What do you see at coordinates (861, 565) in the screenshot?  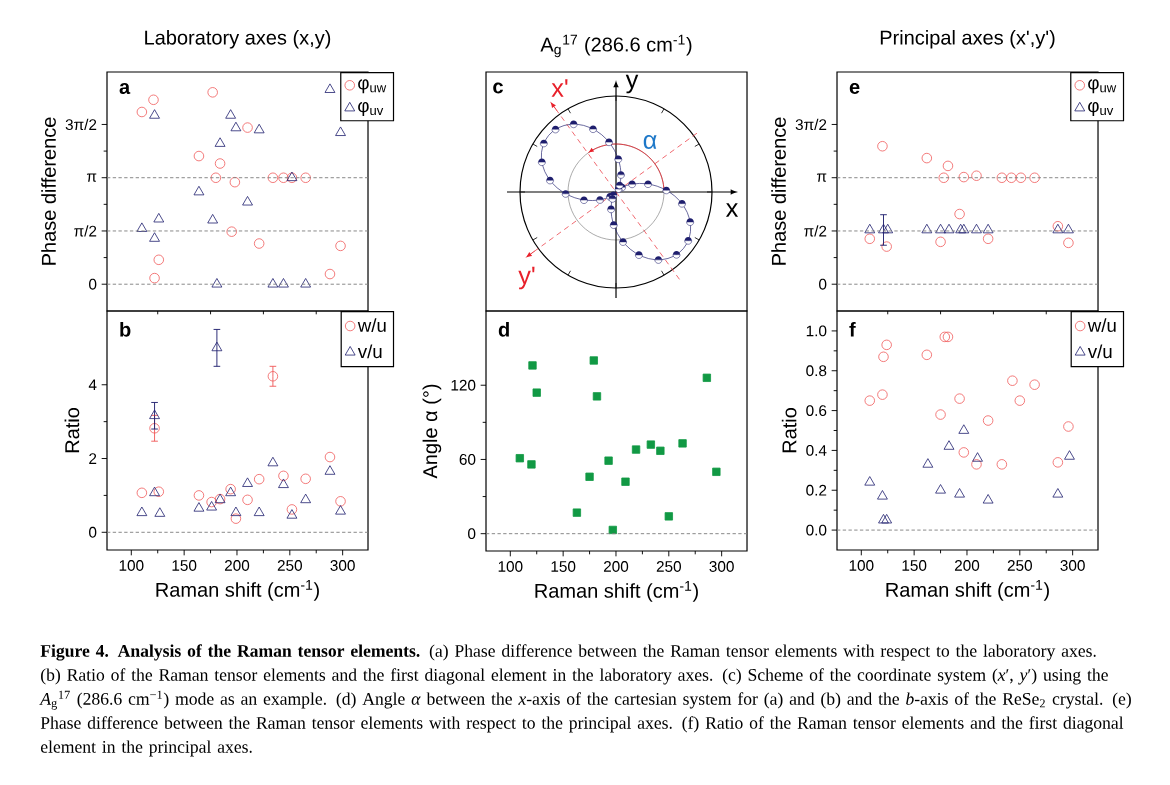 I see `x-tick-label: 100` at bounding box center [861, 565].